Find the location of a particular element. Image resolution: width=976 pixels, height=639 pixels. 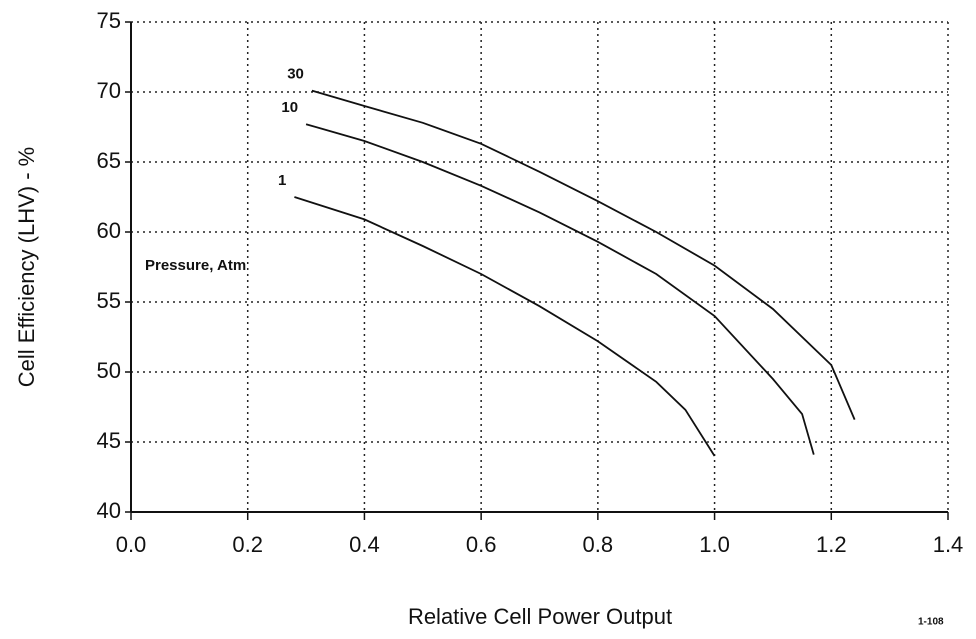

x-tick-label: 0.2 is located at coordinates (247, 544).